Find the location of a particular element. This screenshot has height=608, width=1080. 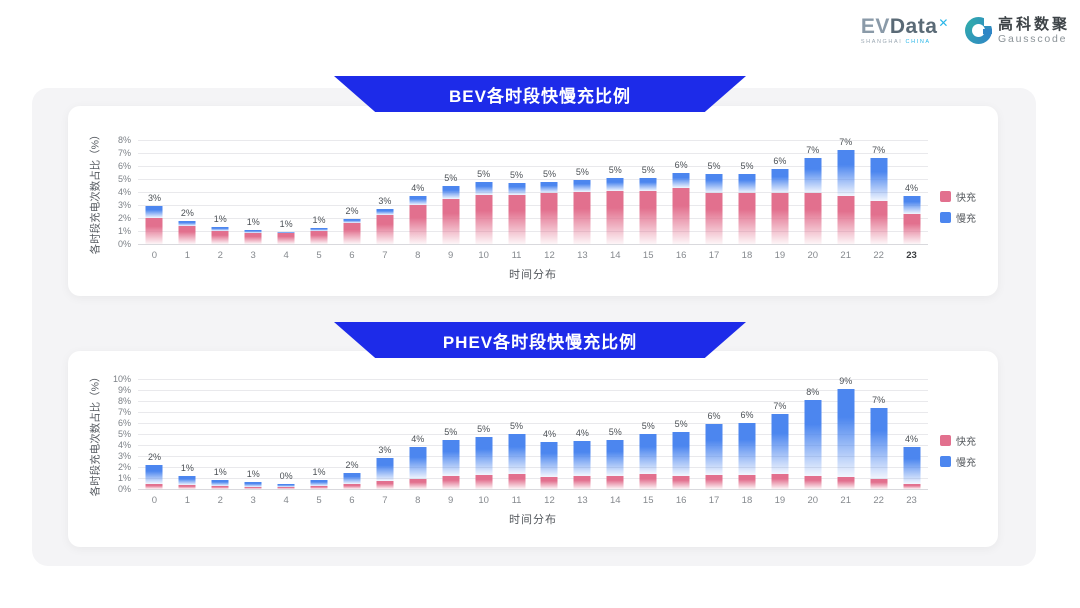

y-tick-label: 3% is located at coordinates (124, 456).